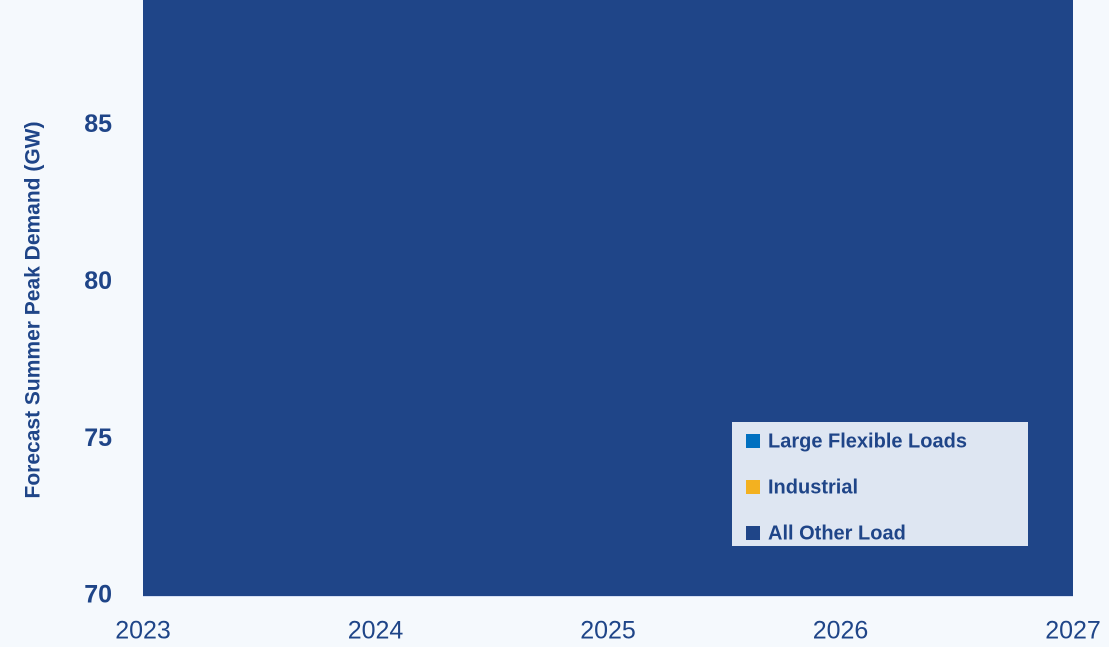 Image resolution: width=1109 pixels, height=647 pixels. Describe the element at coordinates (608, 631) in the screenshot. I see `x-tick-label: 2025` at that location.